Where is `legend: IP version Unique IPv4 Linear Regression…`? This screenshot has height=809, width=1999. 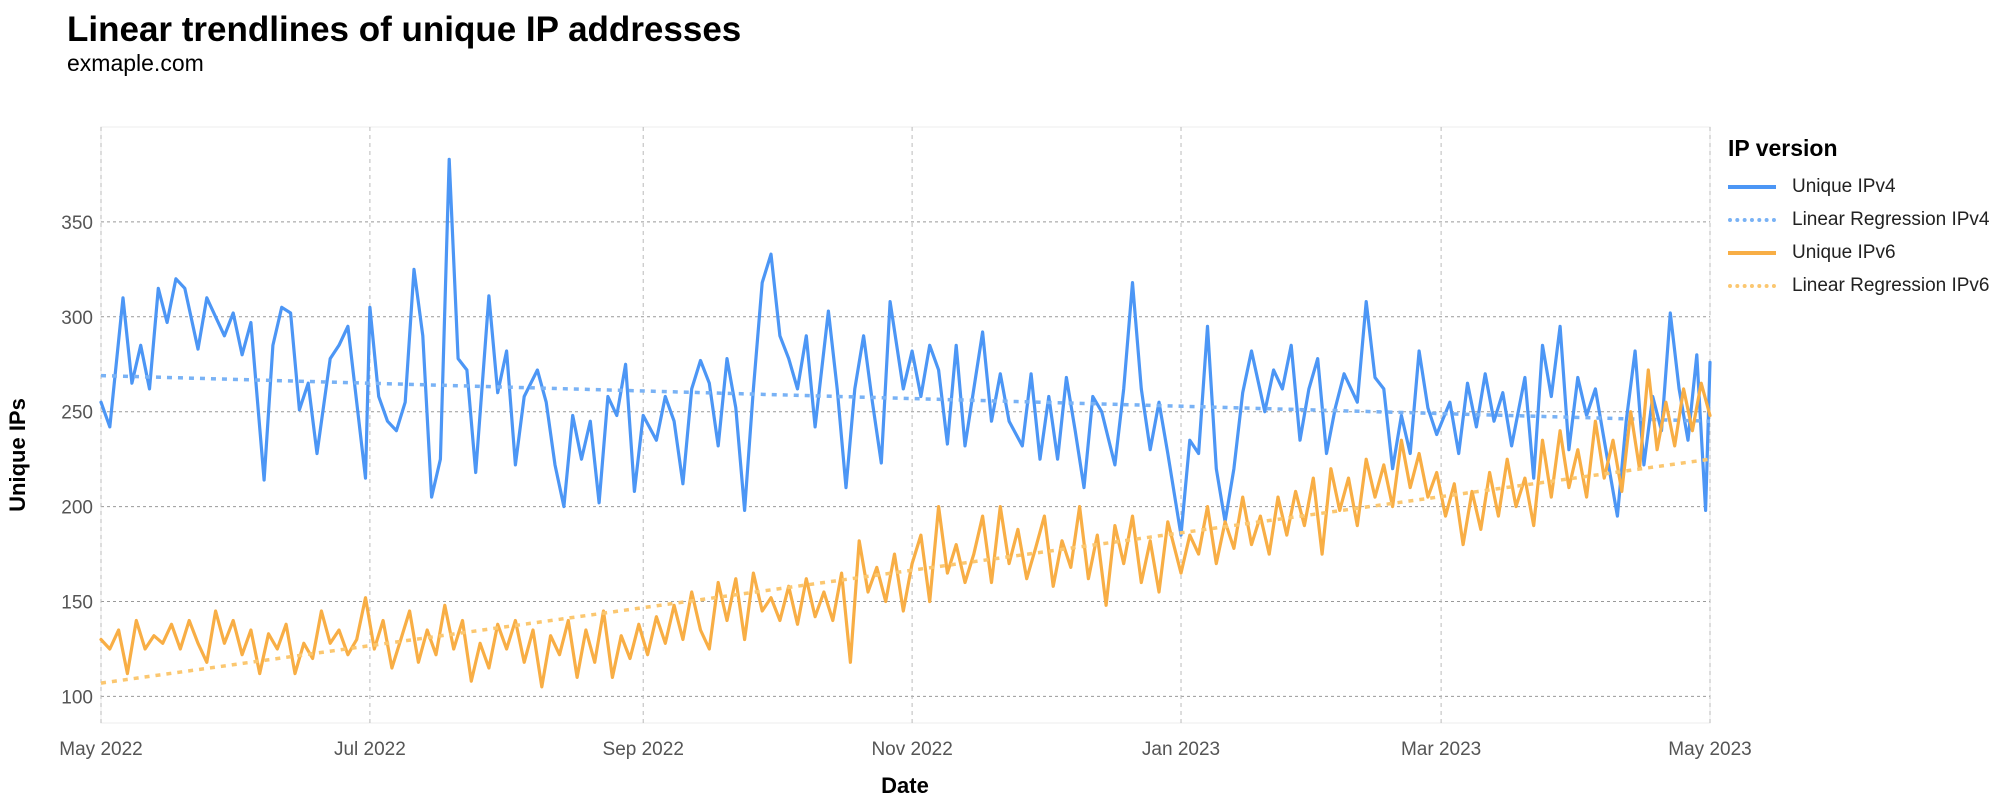 legend: IP version Unique IPv4 Linear Regression… is located at coordinates (1859, 218).